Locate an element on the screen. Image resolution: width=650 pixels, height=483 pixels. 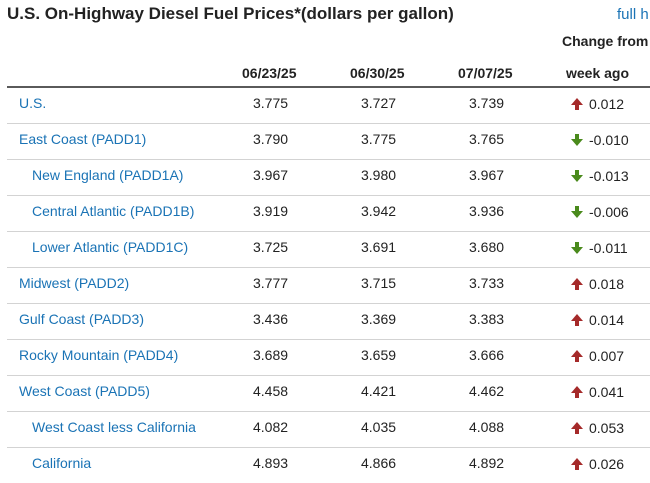
price-cell: 3.942 is located at coordinates (379, 211).